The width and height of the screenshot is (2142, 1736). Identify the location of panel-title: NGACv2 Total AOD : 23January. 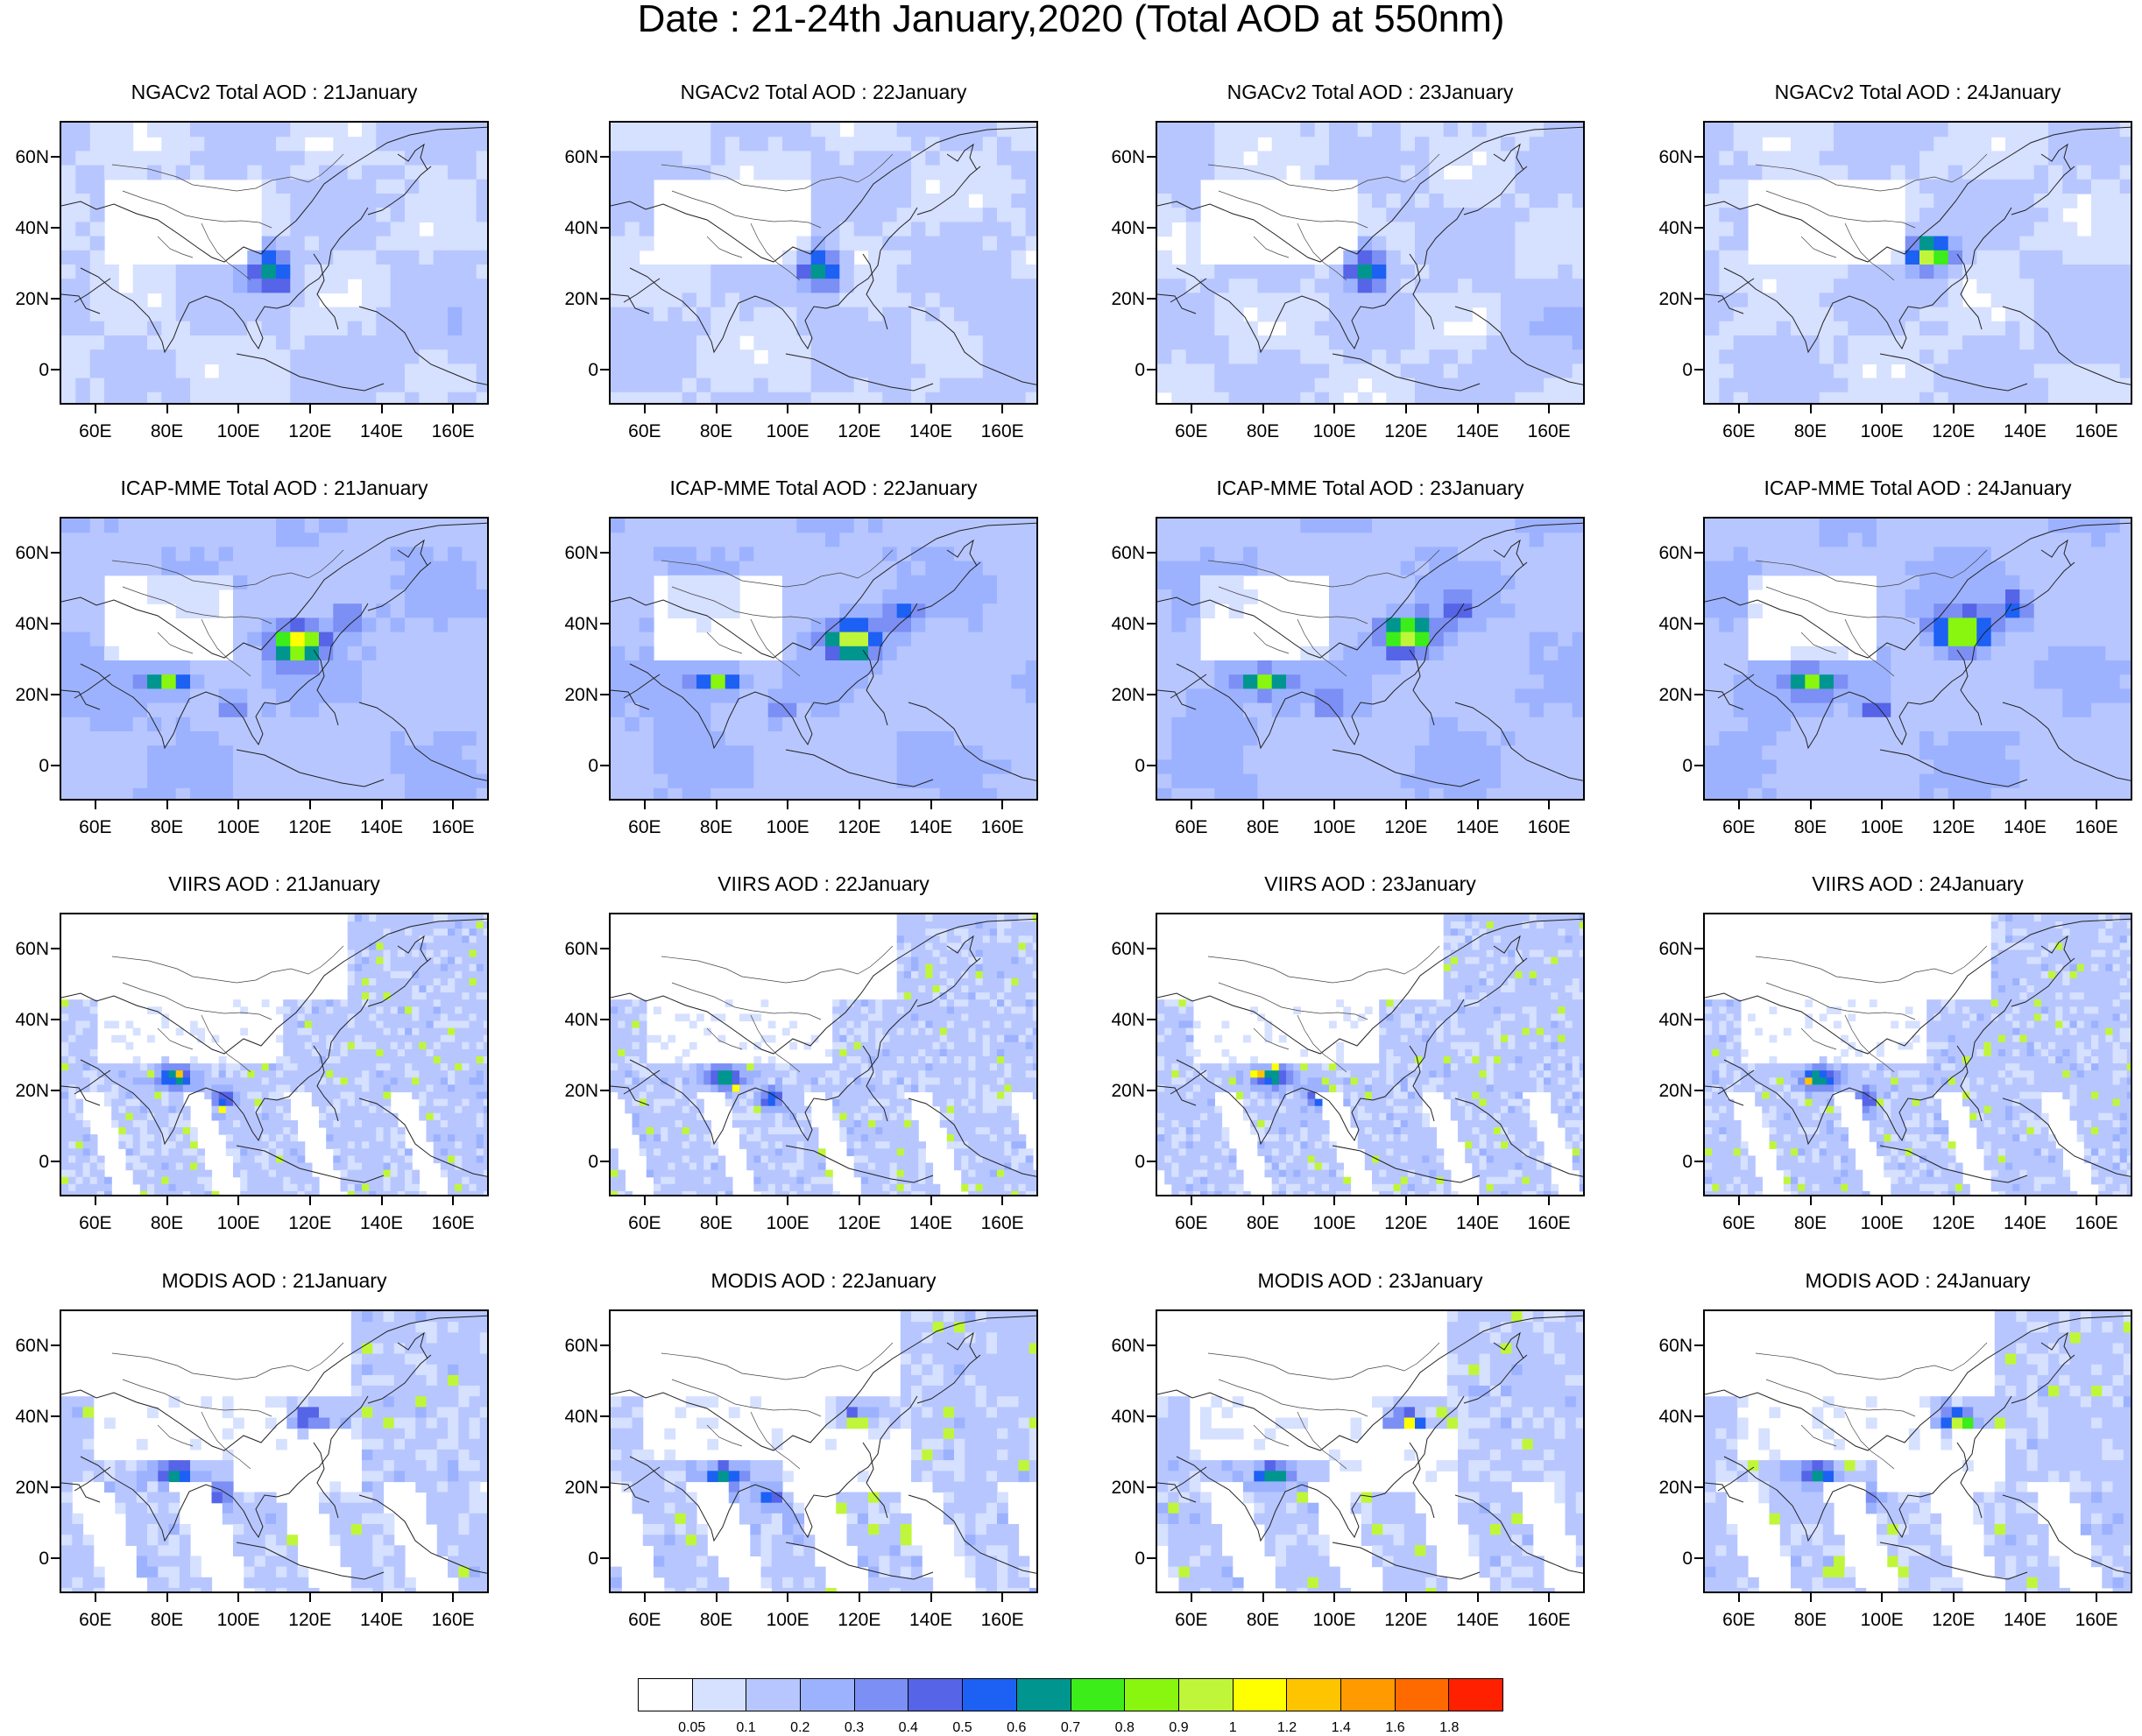
(1370, 92).